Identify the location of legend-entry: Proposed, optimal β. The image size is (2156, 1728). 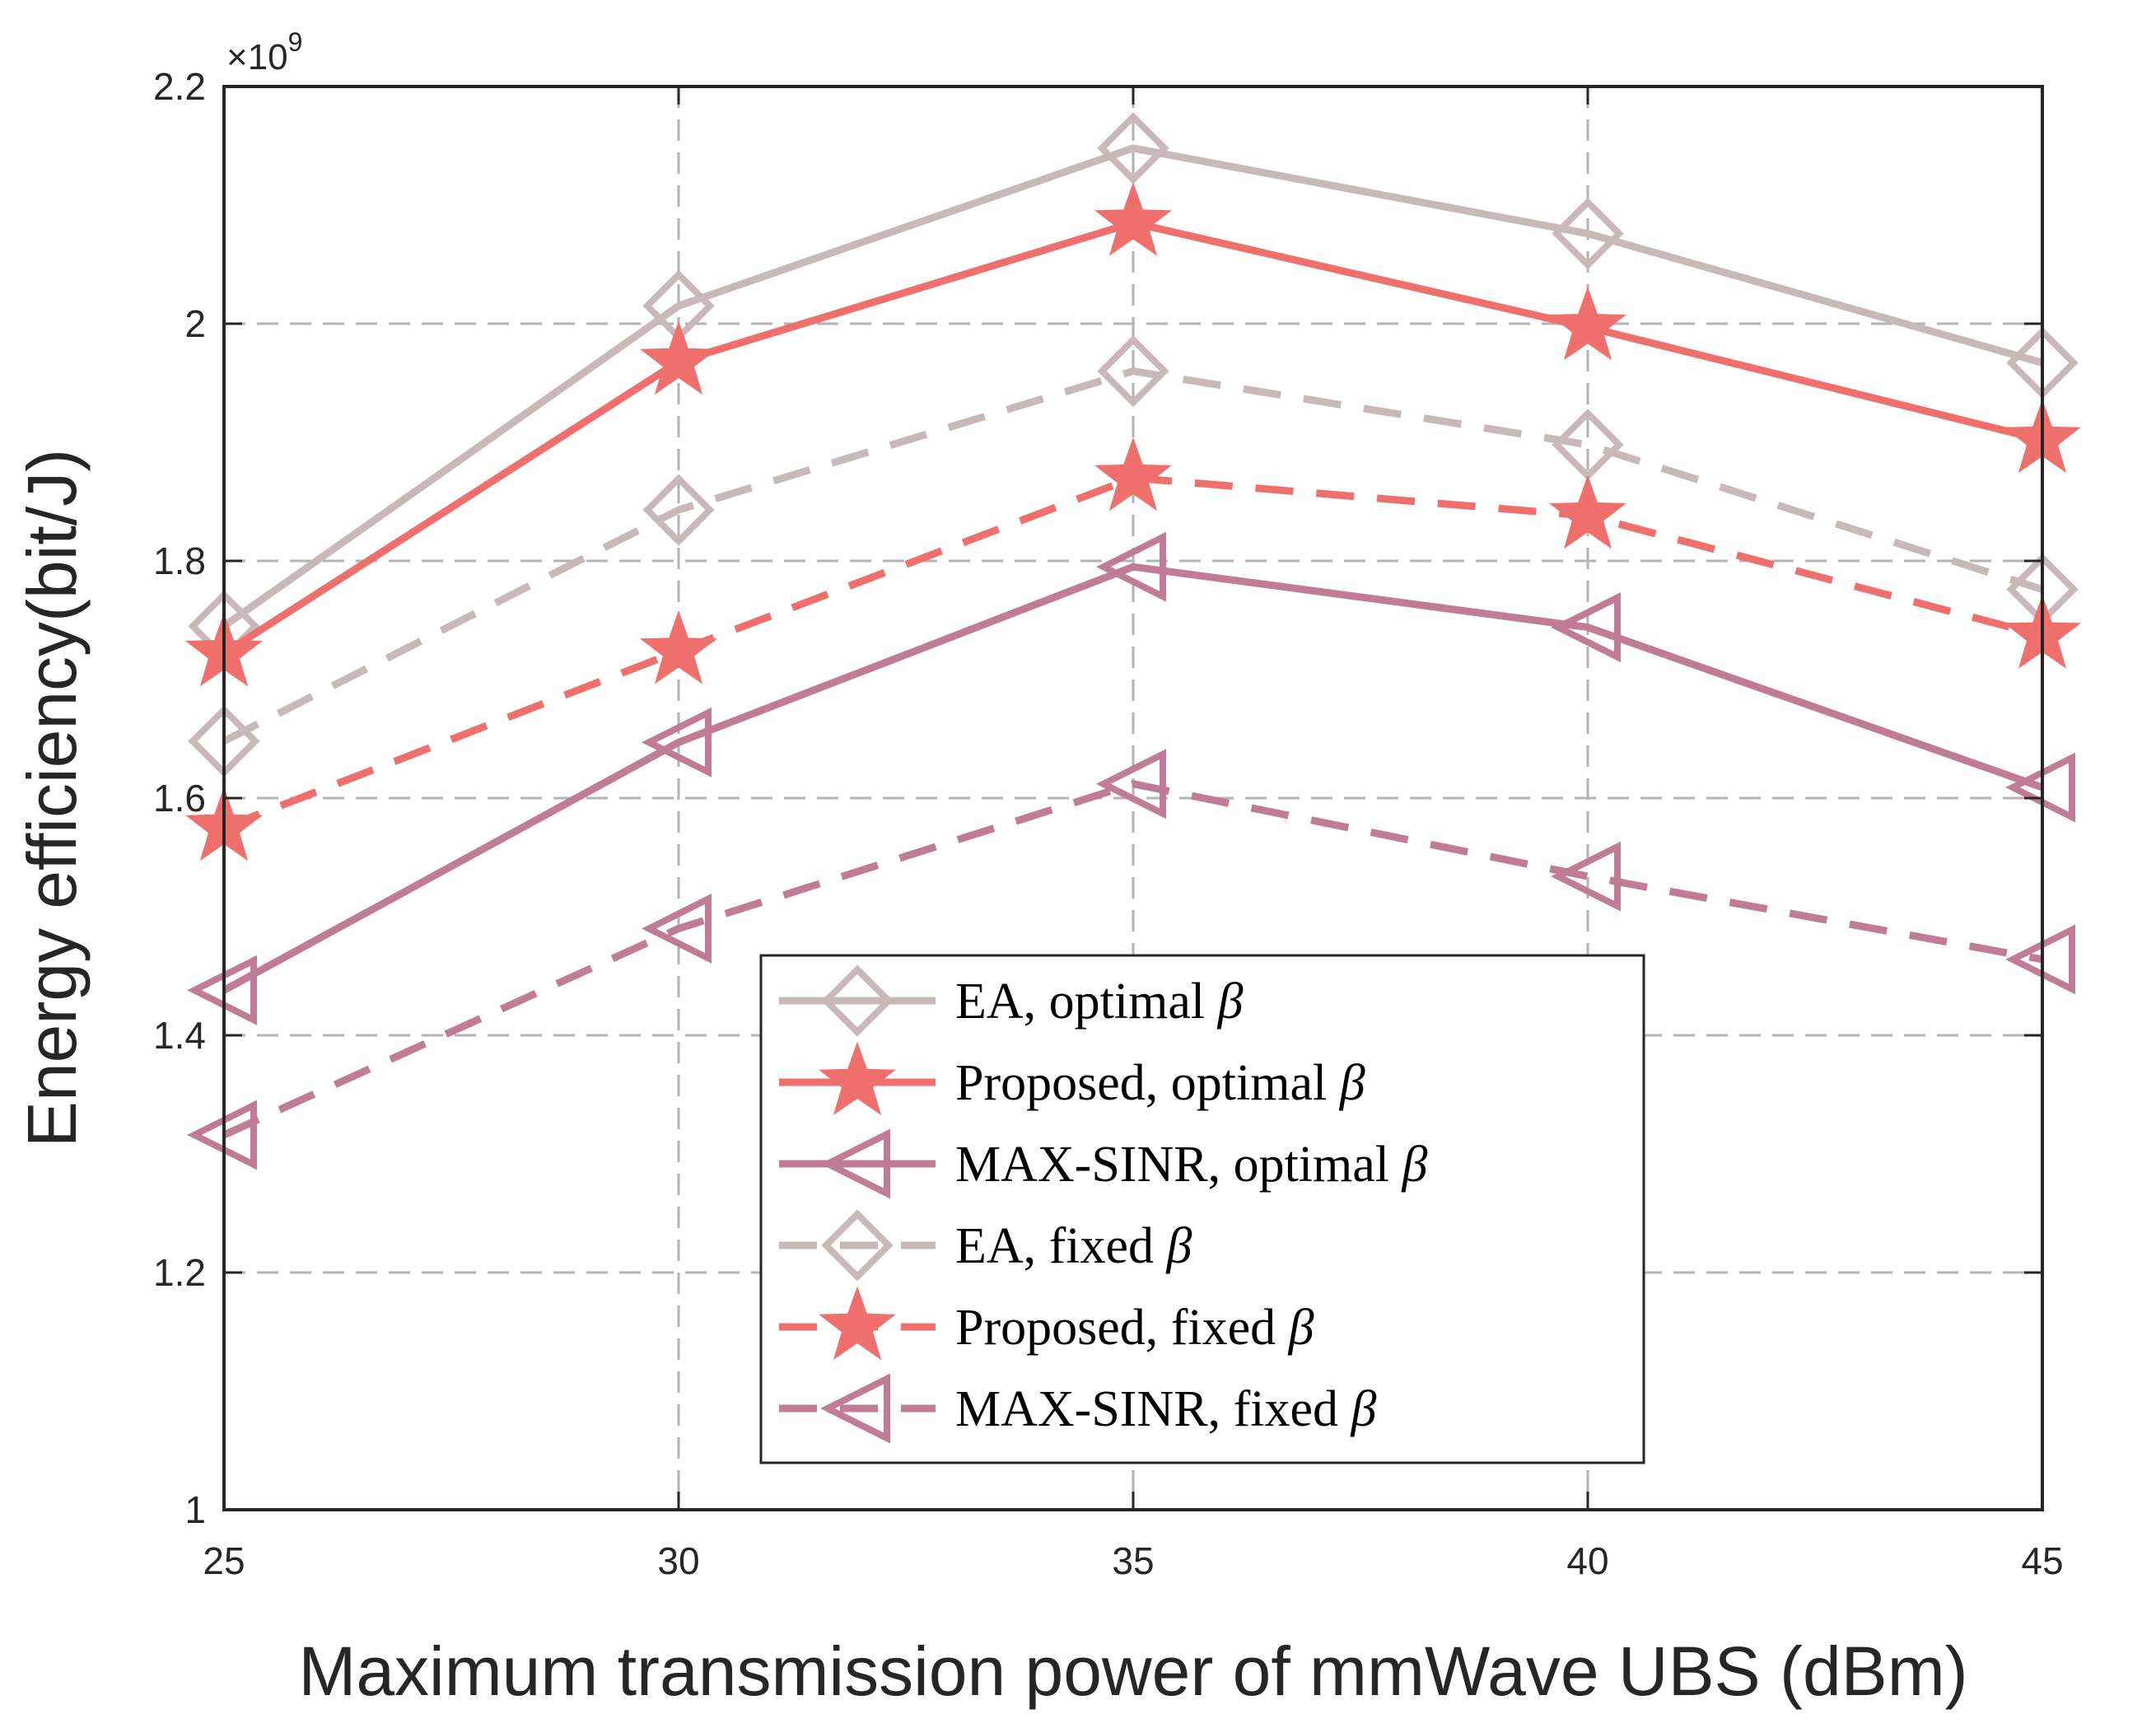
(1072, 1079).